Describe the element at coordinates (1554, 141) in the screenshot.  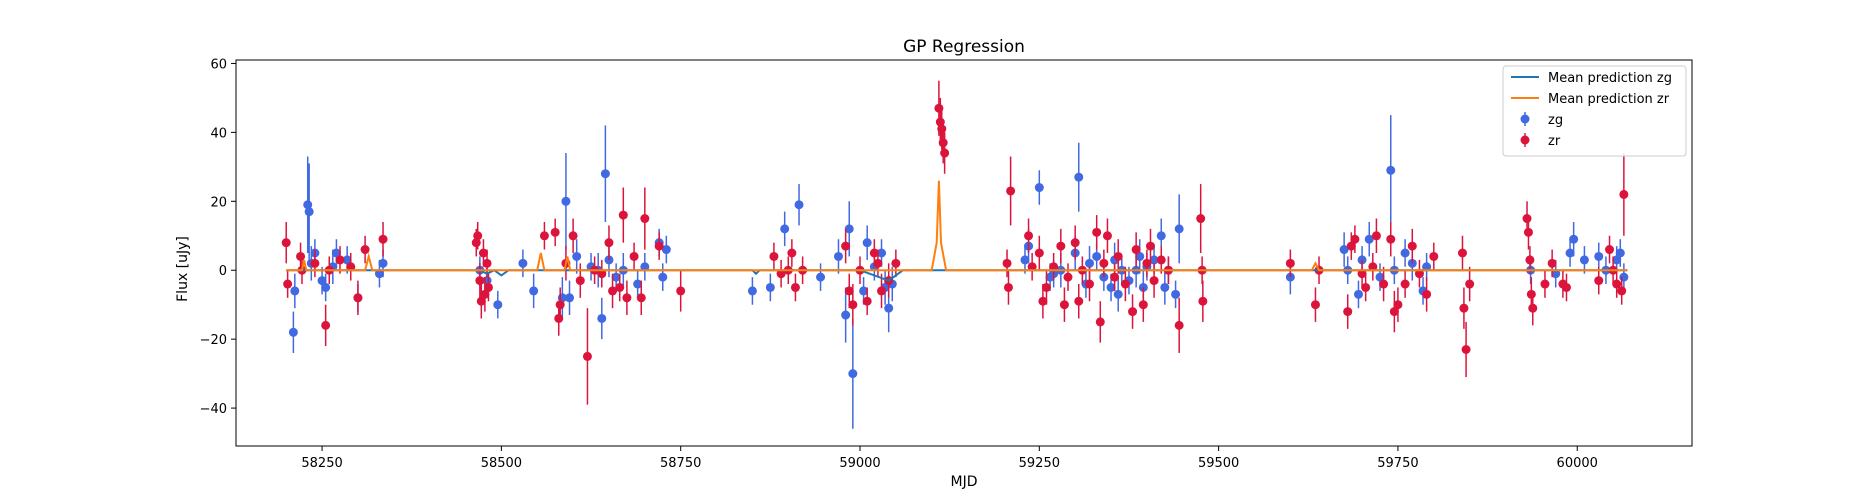
I see `legend-label: zr` at that location.